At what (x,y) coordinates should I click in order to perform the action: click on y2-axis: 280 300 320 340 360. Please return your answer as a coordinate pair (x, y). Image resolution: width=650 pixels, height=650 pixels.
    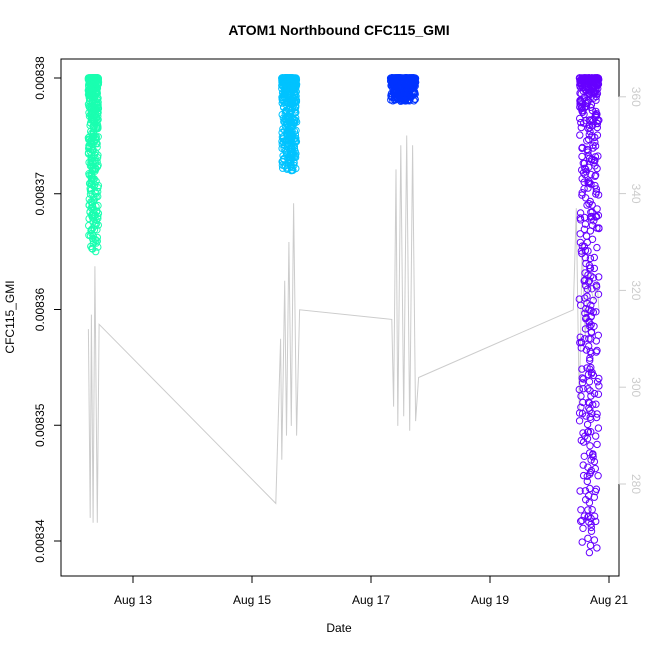
    Looking at the image, I should click on (630, 290).